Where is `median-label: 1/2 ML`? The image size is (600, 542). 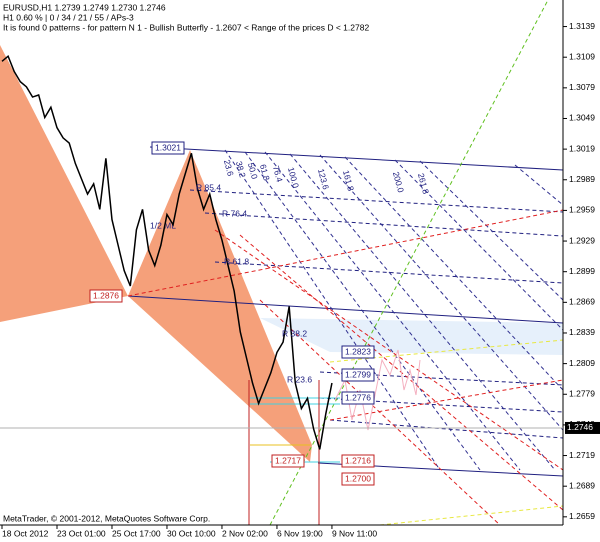
median-label: 1/2 ML is located at coordinates (163, 225).